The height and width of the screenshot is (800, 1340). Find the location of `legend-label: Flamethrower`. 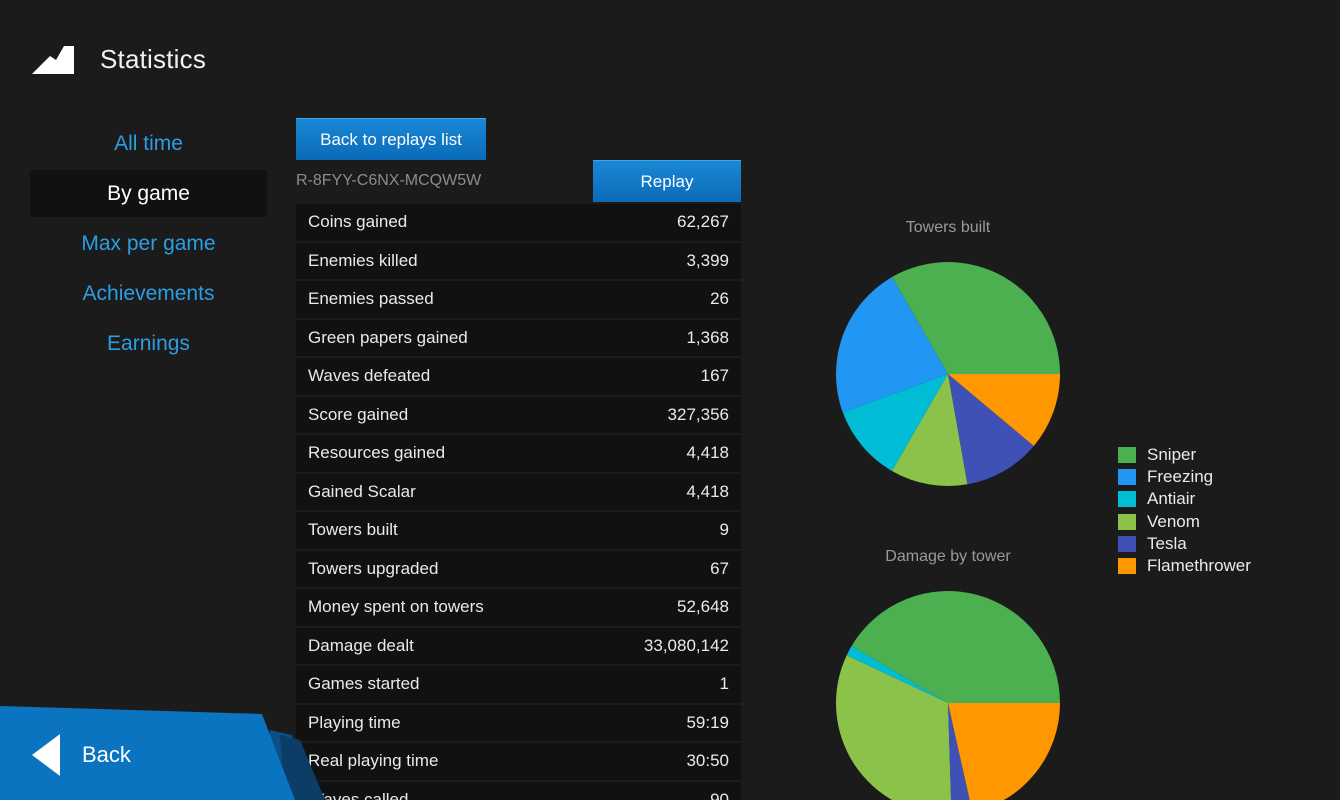

legend-label: Flamethrower is located at coordinates (1199, 566).